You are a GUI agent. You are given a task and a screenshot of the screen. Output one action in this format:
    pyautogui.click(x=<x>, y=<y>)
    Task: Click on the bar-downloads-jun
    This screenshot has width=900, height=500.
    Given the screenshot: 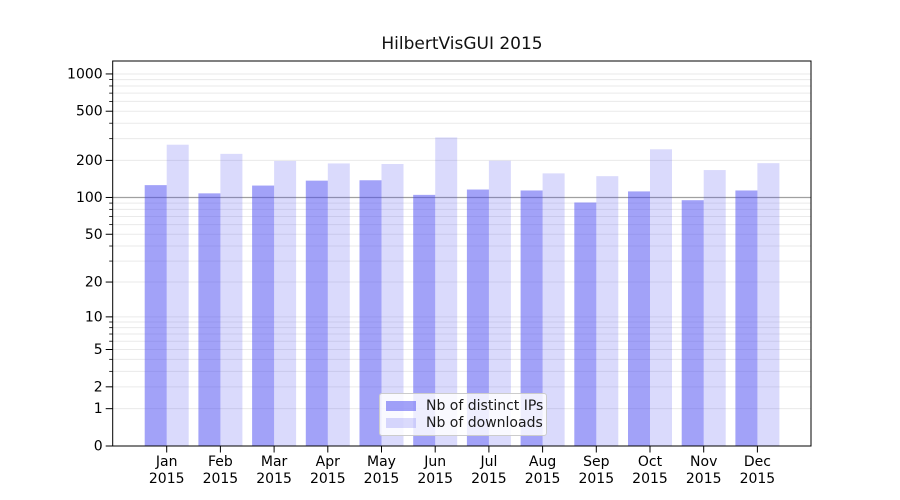 What is the action you would take?
    pyautogui.click(x=446, y=291)
    